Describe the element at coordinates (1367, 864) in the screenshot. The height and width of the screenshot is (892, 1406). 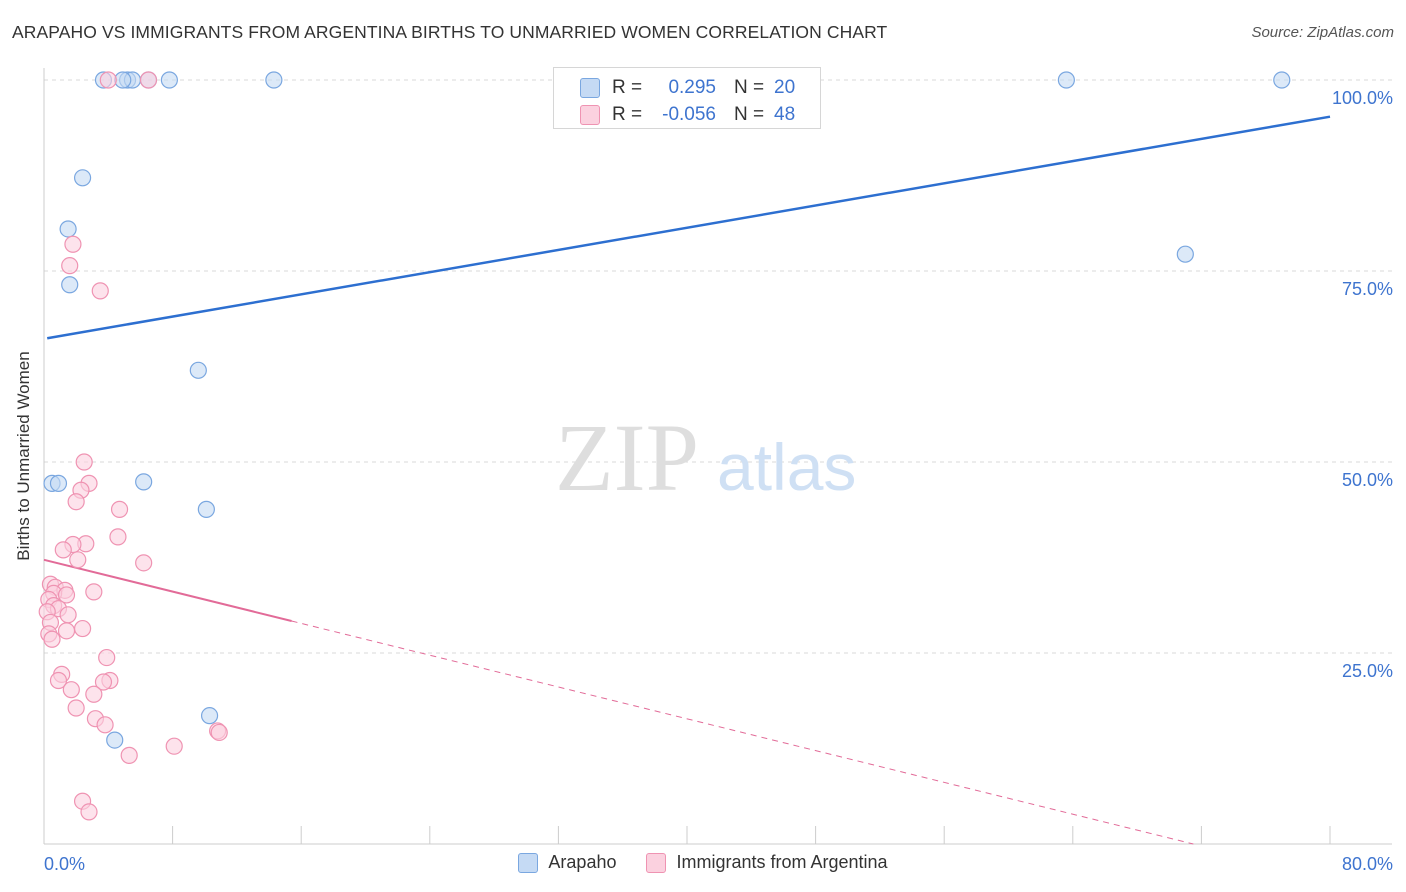
I see `x-tick-label: 80.0%` at that location.